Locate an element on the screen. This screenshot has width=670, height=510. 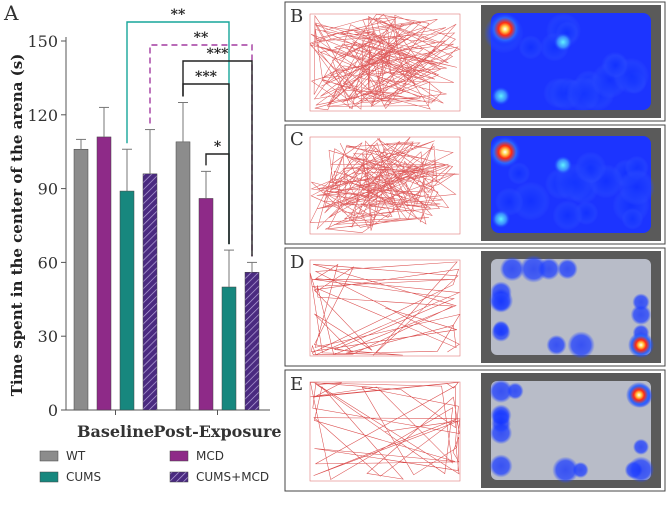
legend: WT MCD CUMS CUMS+MCD is located at coordinates (154, 466).